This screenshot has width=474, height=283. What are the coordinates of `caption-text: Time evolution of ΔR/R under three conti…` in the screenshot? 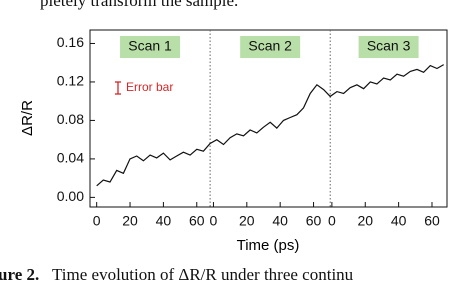 It's located at (203, 274).